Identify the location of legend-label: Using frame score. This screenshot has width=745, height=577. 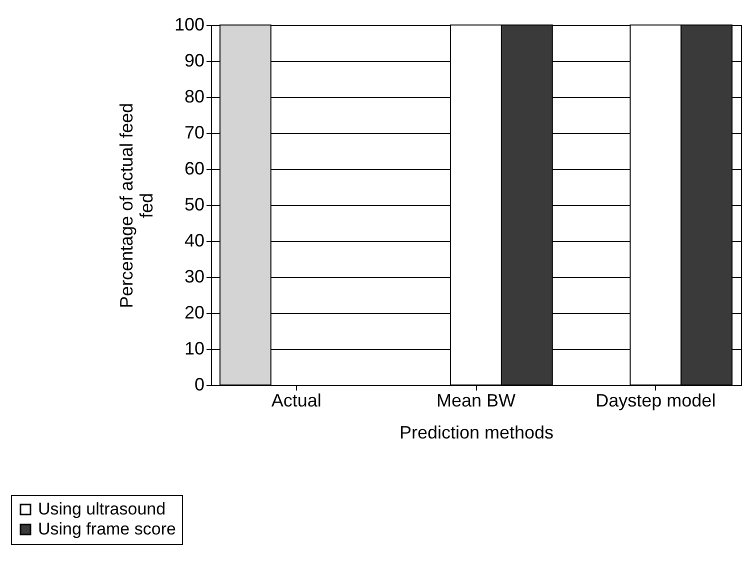
(107, 529).